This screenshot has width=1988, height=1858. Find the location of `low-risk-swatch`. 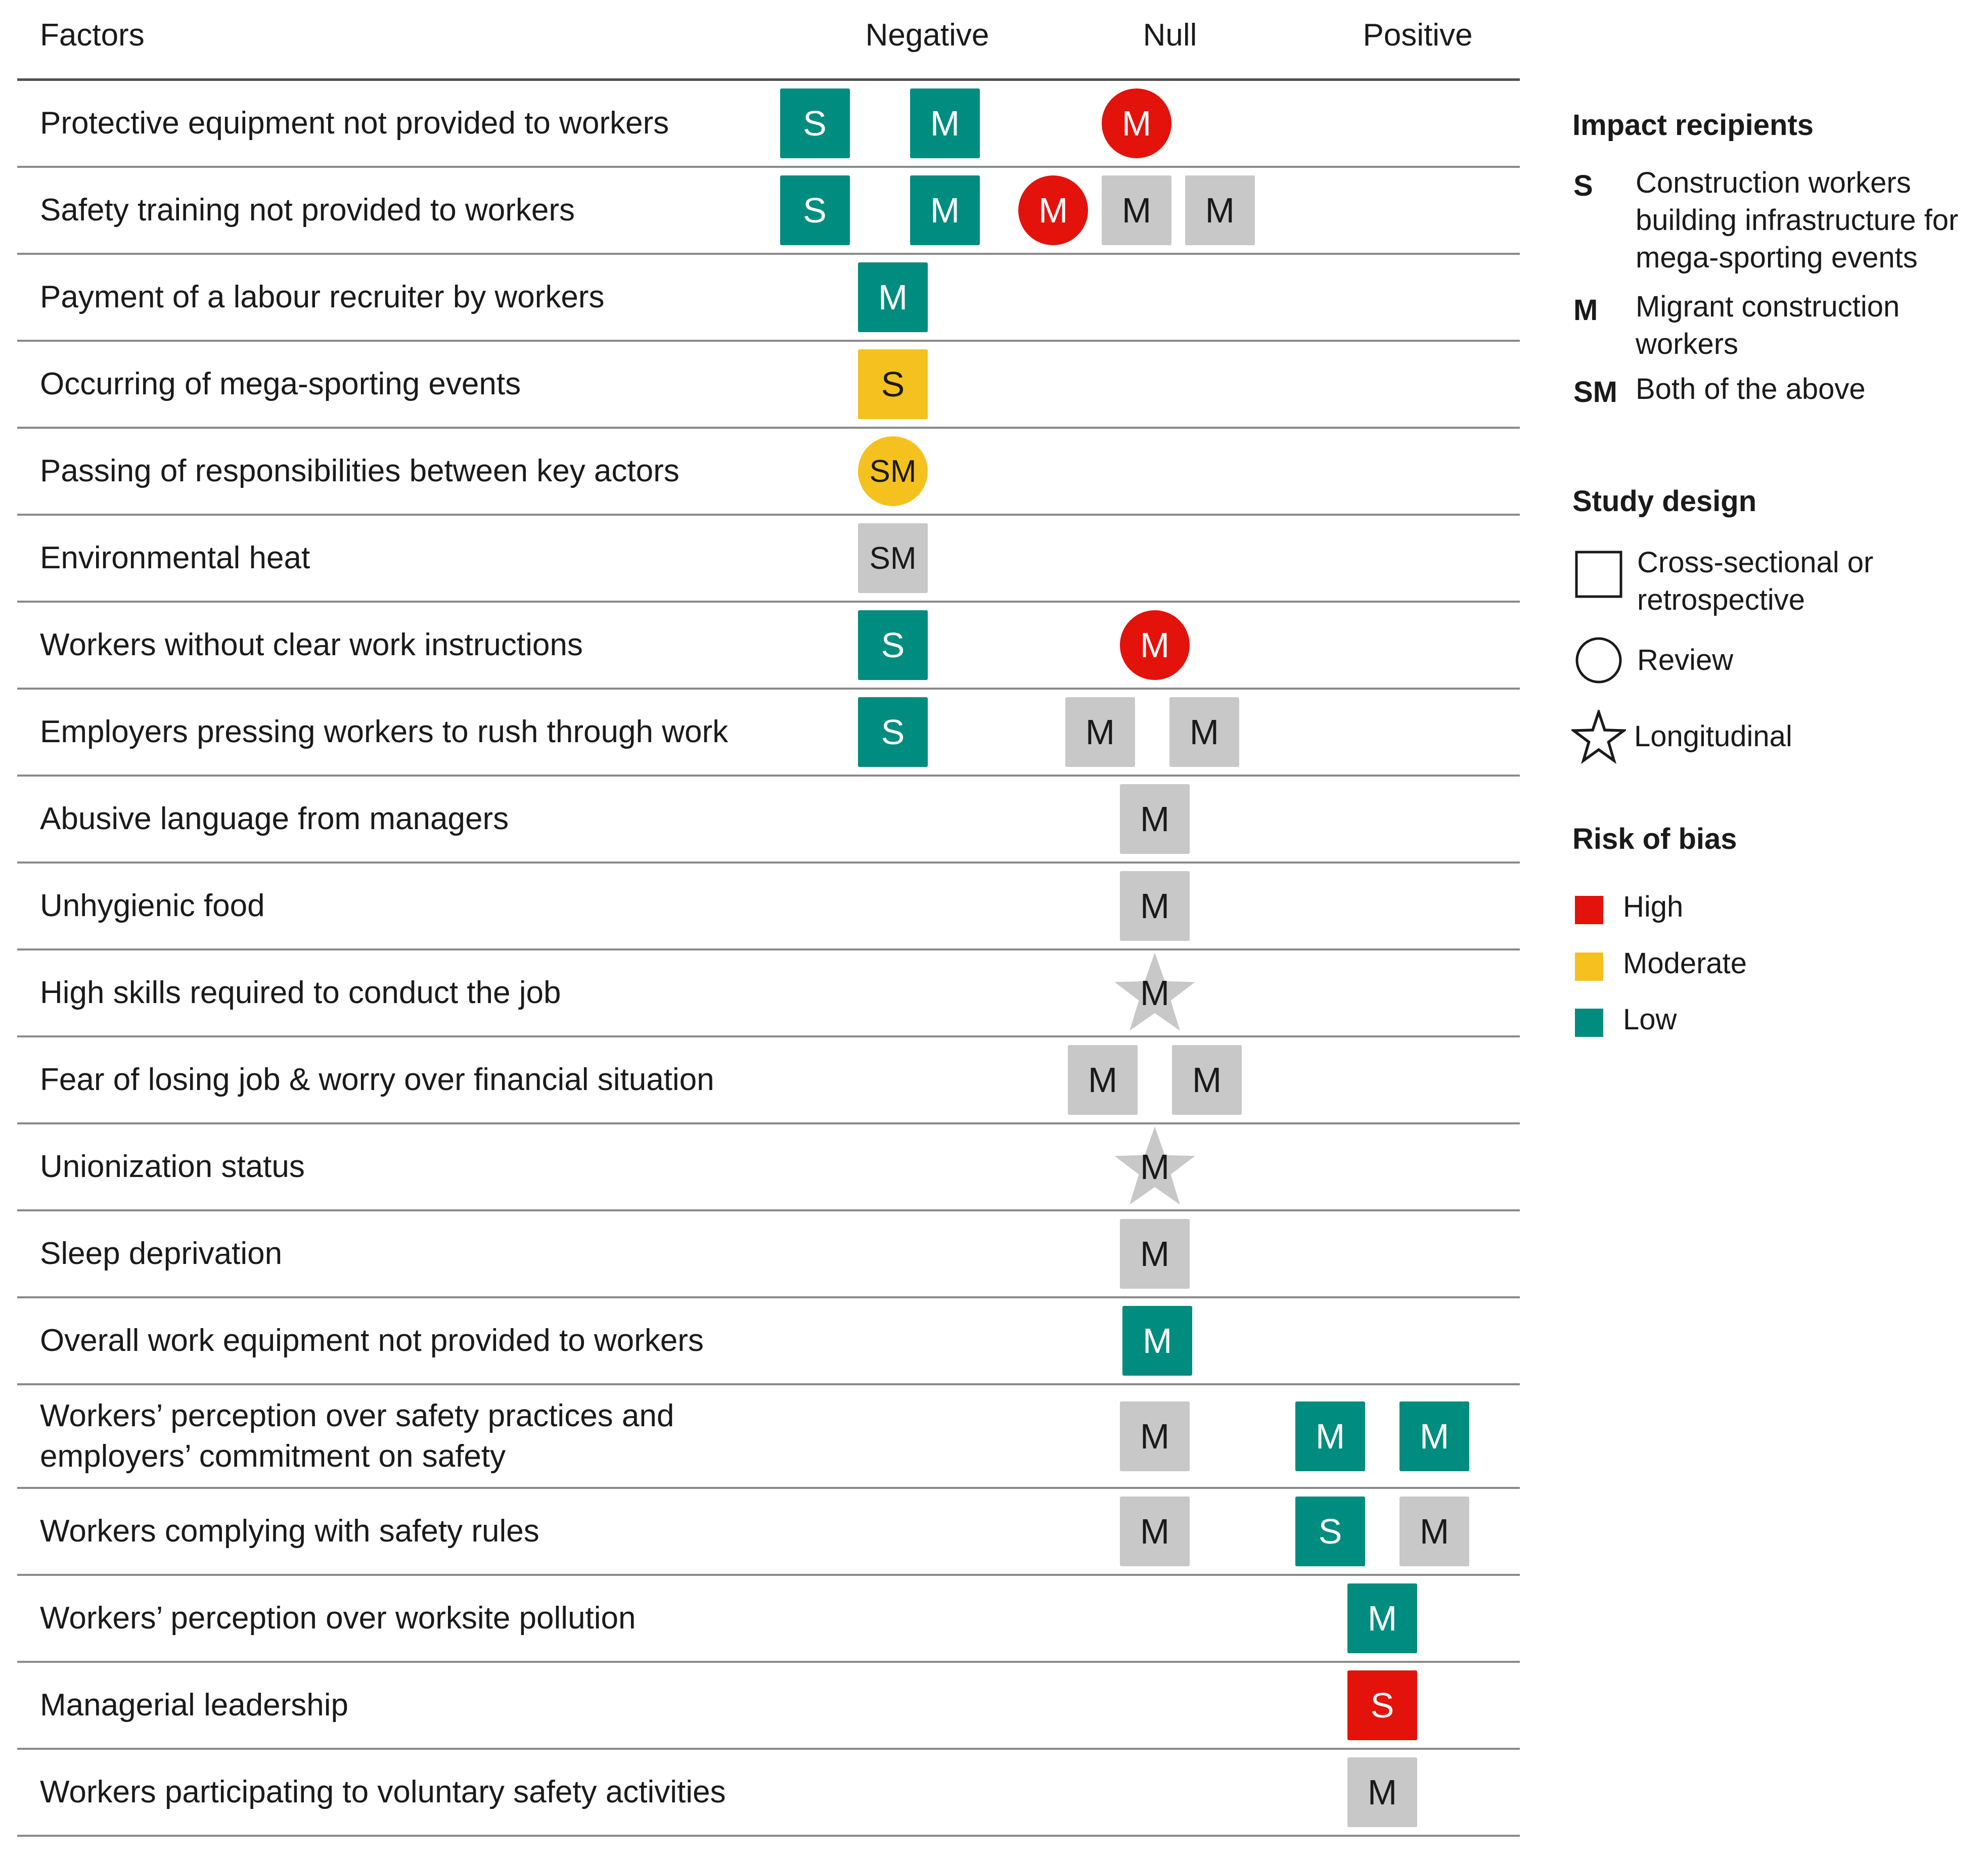

low-risk-swatch is located at coordinates (1589, 1023).